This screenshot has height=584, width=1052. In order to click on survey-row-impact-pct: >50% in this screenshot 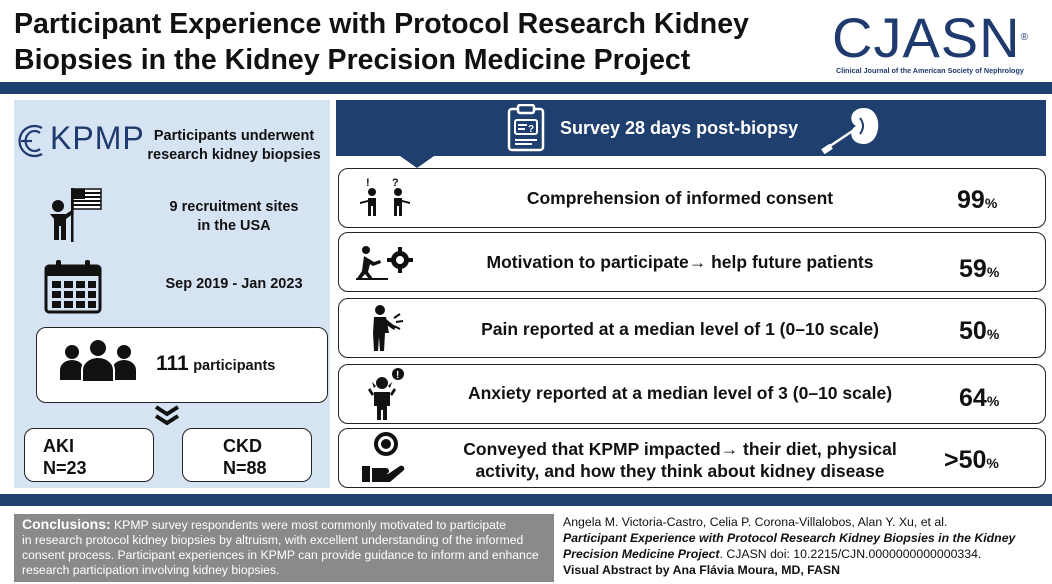, I will do `click(971, 460)`.